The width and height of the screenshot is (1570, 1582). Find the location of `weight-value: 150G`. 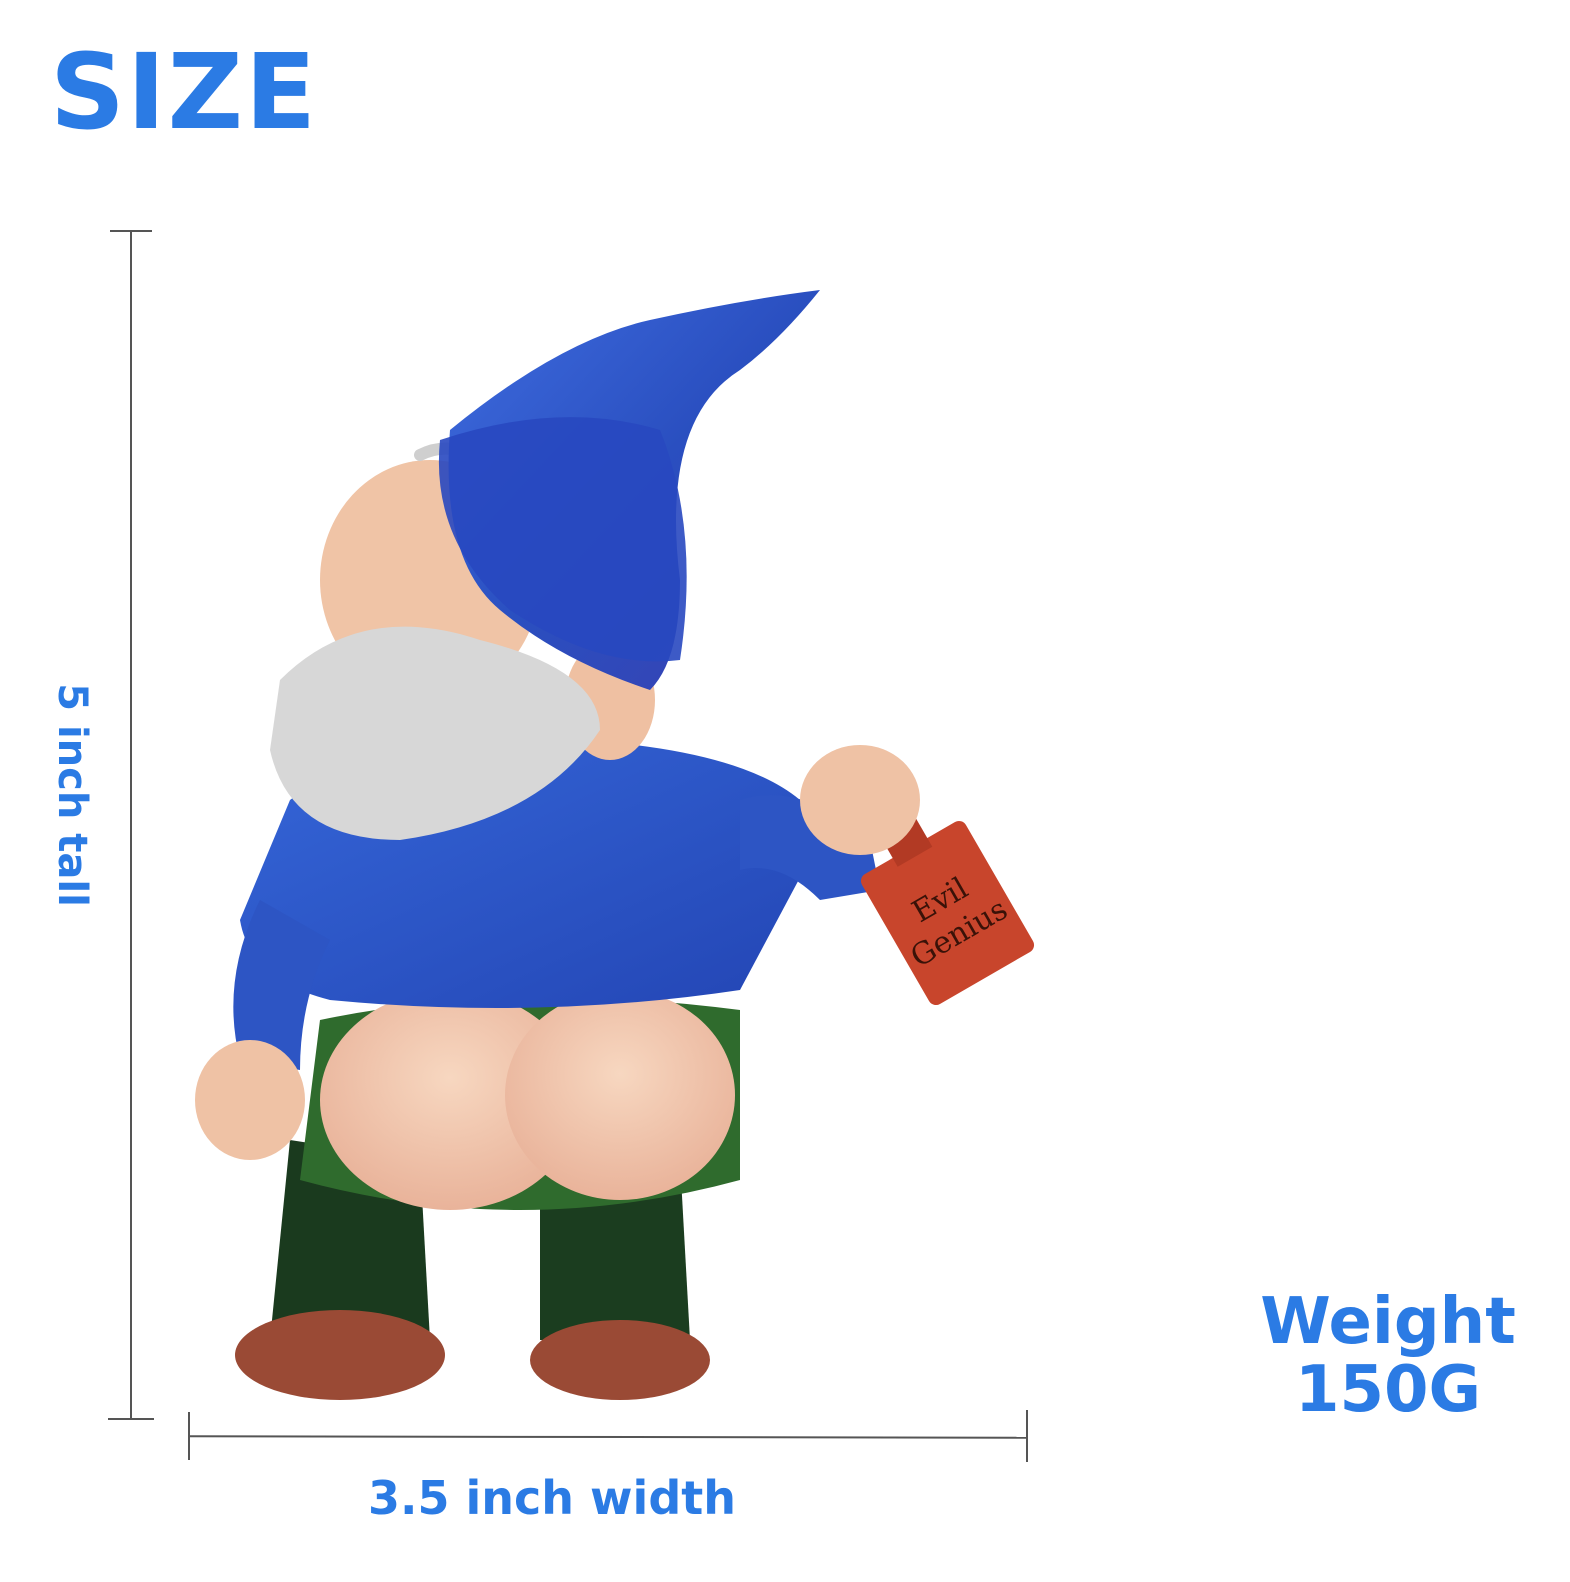

weight-value: 150G is located at coordinates (1388, 1390).